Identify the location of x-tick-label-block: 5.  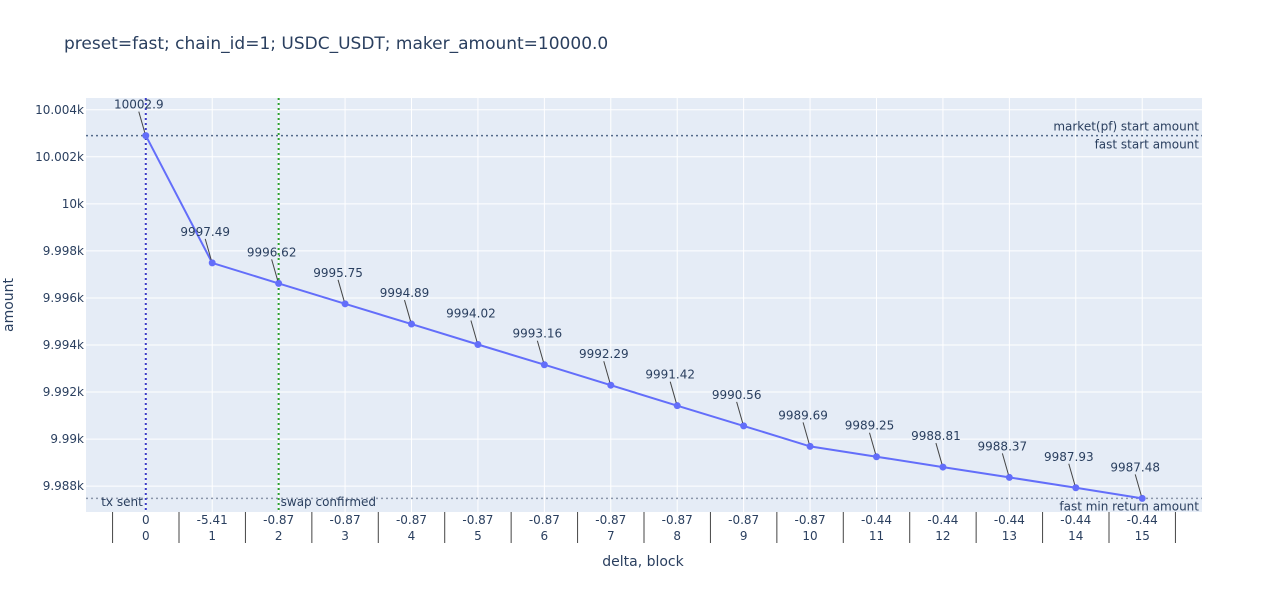
(478, 536).